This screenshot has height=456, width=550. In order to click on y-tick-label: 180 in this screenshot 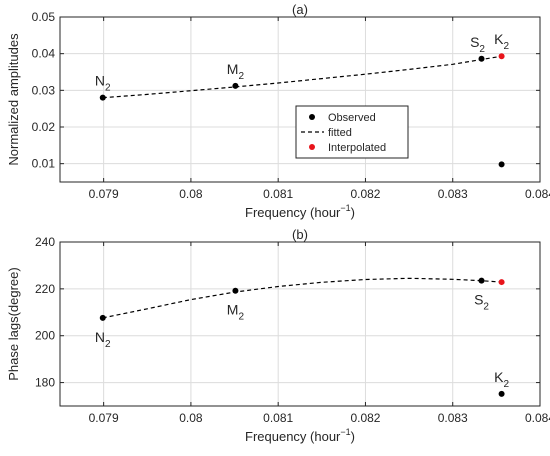, I will do `click(45, 383)`.